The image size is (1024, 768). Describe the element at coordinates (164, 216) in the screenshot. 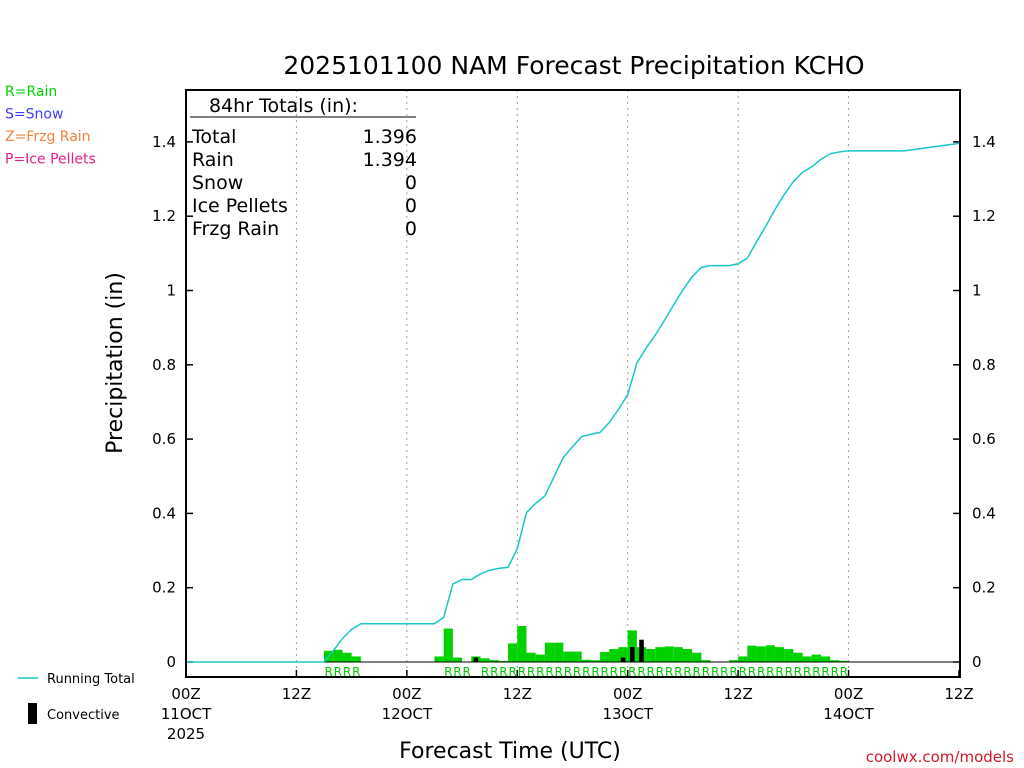

I see `y-tick-label-left: 1.2` at that location.